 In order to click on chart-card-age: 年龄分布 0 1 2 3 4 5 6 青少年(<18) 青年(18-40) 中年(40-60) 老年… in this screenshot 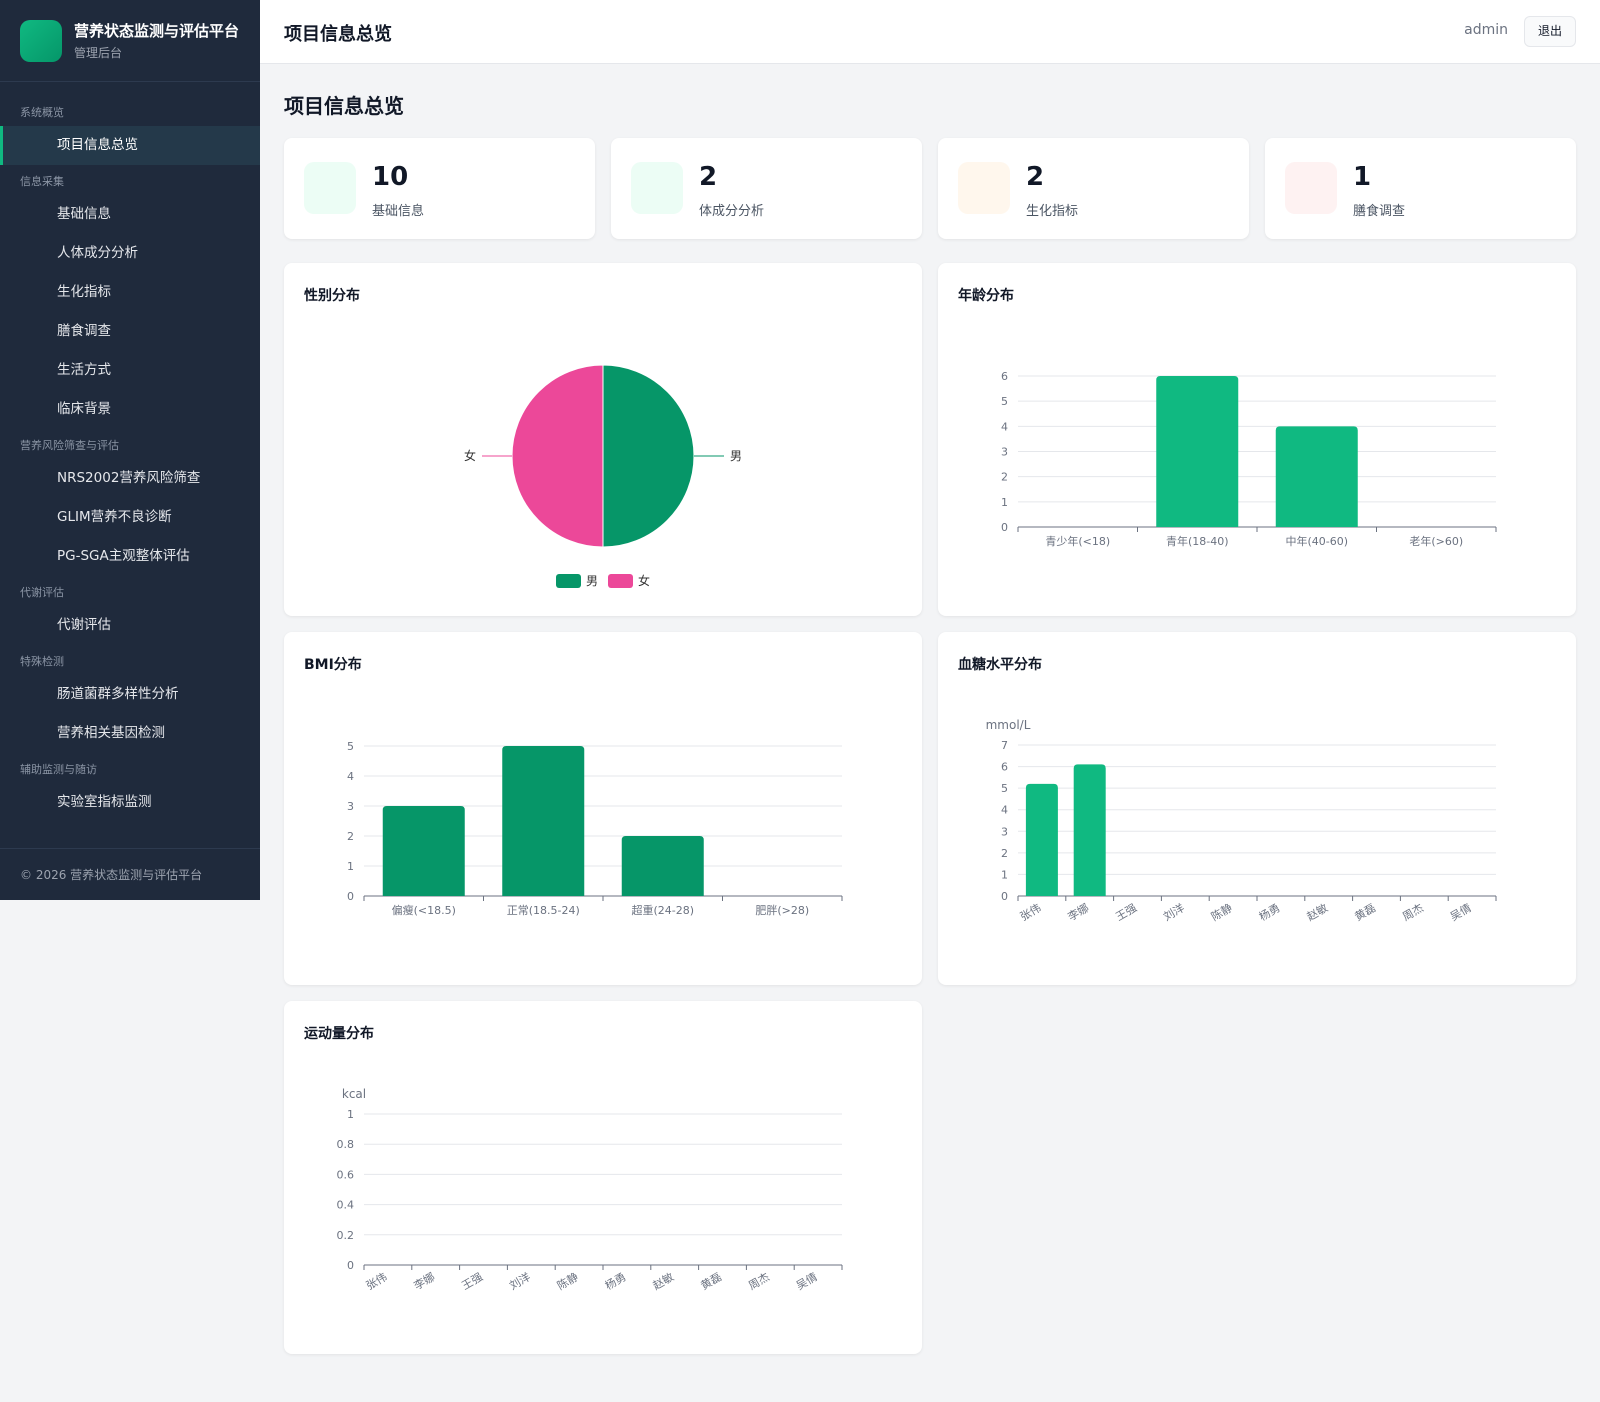, I will do `click(1257, 439)`.